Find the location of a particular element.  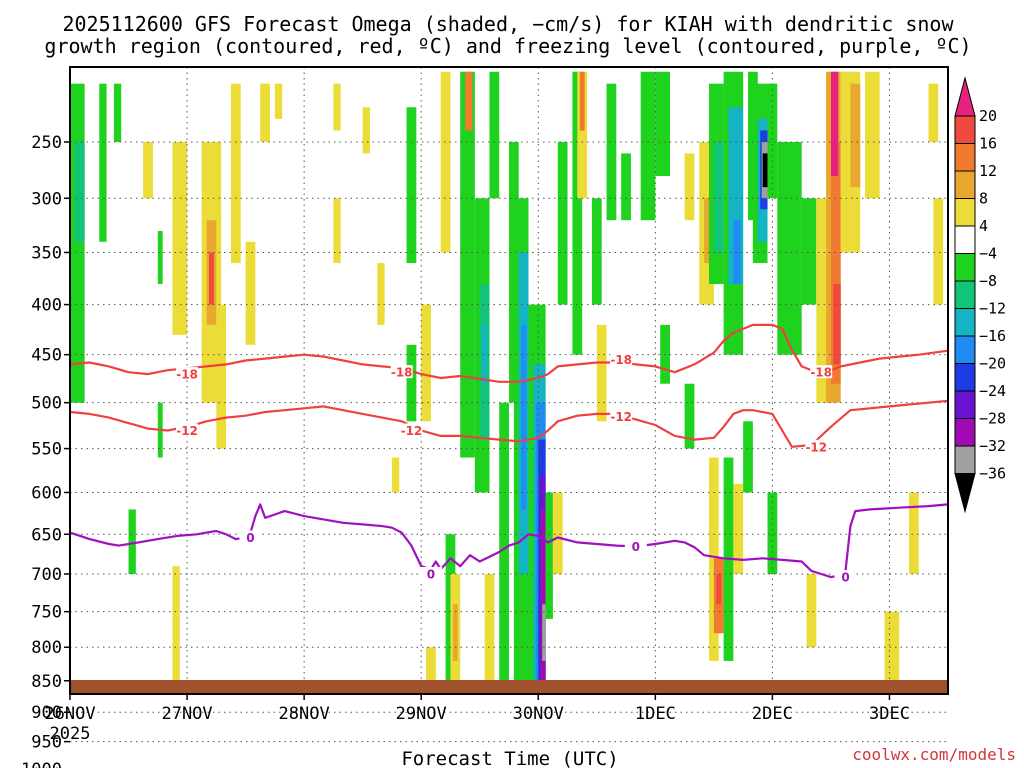

y-tick-label: 800 is located at coordinates (46, 648).